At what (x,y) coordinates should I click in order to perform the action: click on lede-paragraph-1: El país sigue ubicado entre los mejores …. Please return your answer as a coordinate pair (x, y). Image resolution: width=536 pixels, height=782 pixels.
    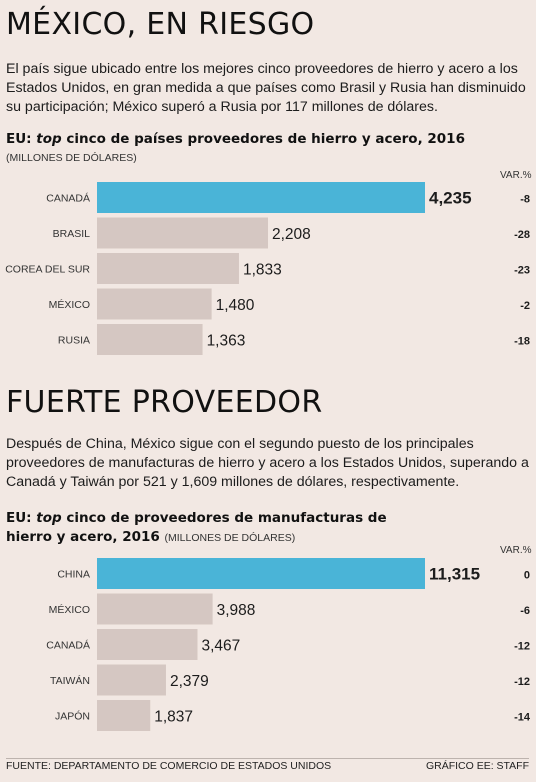
    Looking at the image, I should click on (266, 88).